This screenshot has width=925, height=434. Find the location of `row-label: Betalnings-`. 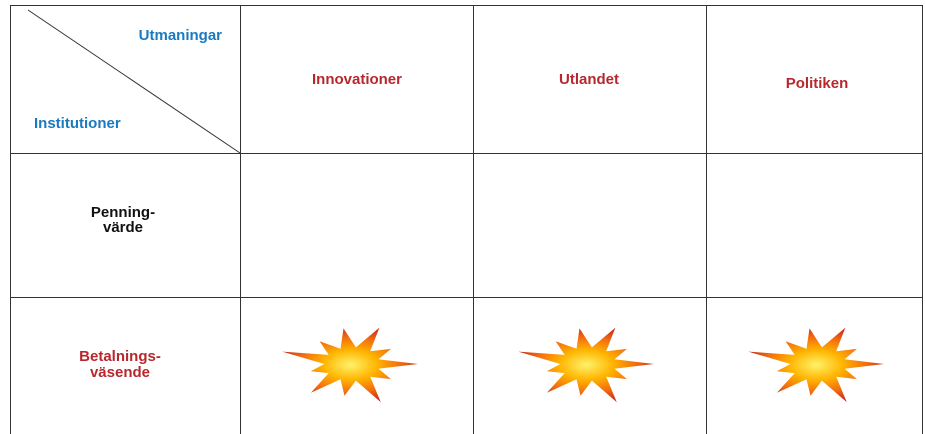

row-label: Betalnings- is located at coordinates (120, 356).